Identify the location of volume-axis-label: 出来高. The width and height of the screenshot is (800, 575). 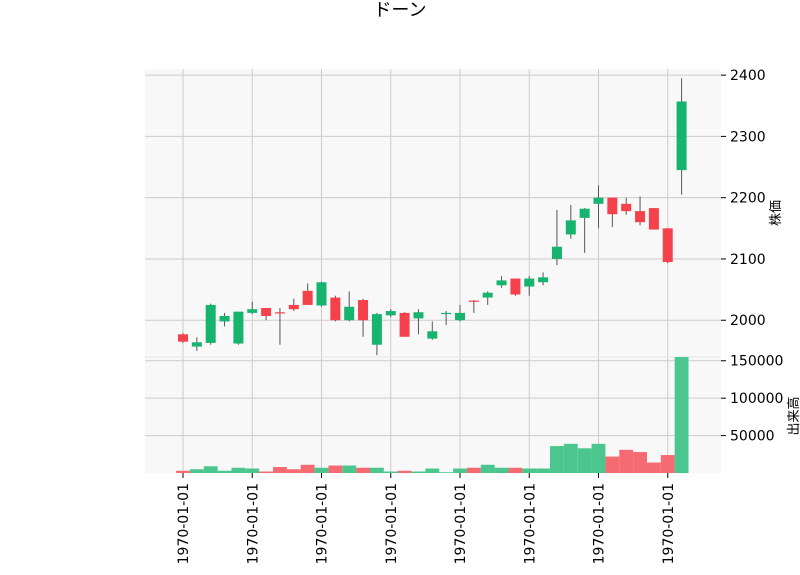
(793, 415).